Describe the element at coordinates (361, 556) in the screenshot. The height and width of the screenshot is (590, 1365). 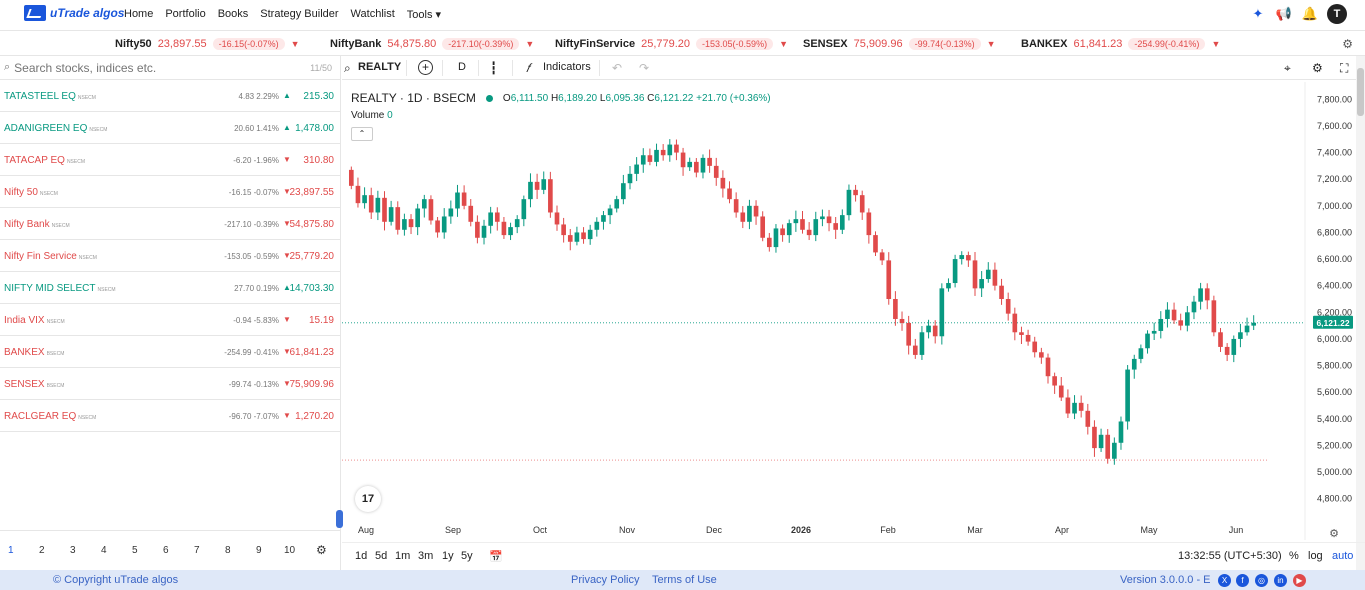
I see `range-1d: 1d` at that location.